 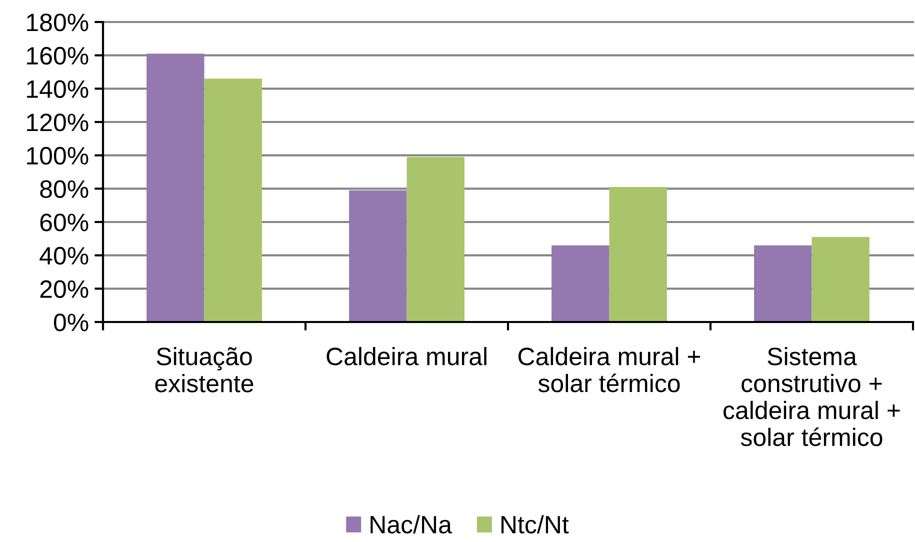 What do you see at coordinates (204, 369) in the screenshot?
I see `x-tick-label: Situação existente` at bounding box center [204, 369].